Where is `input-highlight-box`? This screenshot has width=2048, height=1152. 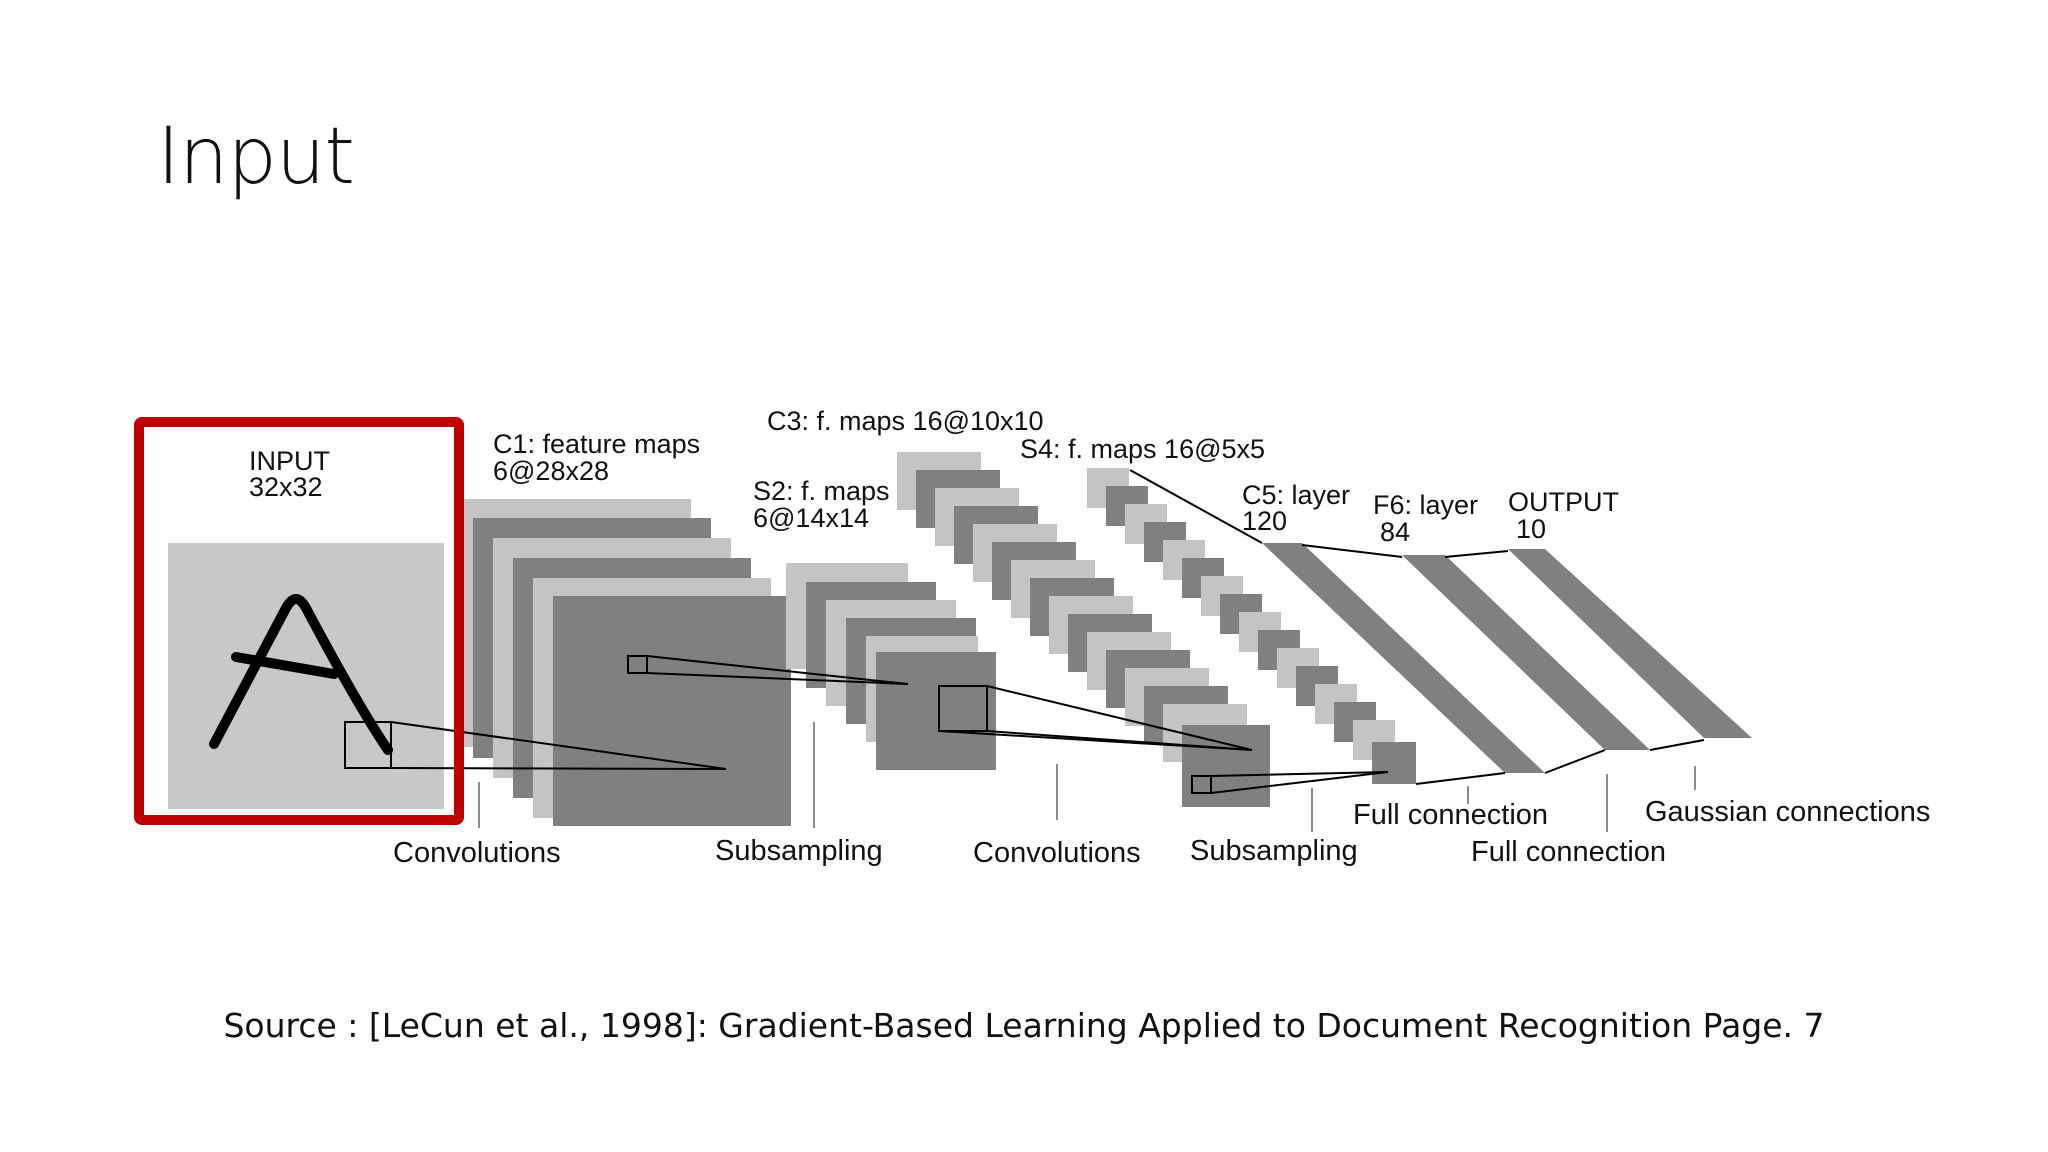
input-highlight-box is located at coordinates (299, 621).